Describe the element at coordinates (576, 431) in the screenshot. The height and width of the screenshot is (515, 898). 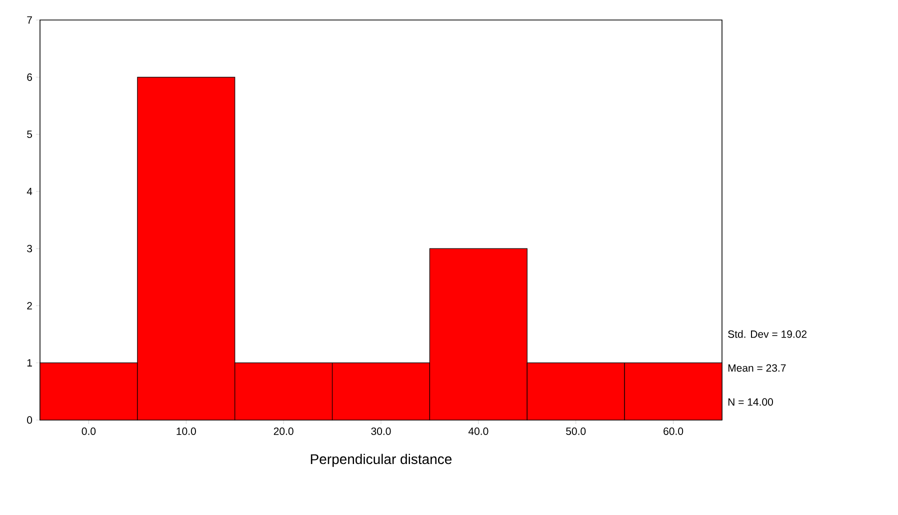
I see `x-tick-label: 50.0` at that location.